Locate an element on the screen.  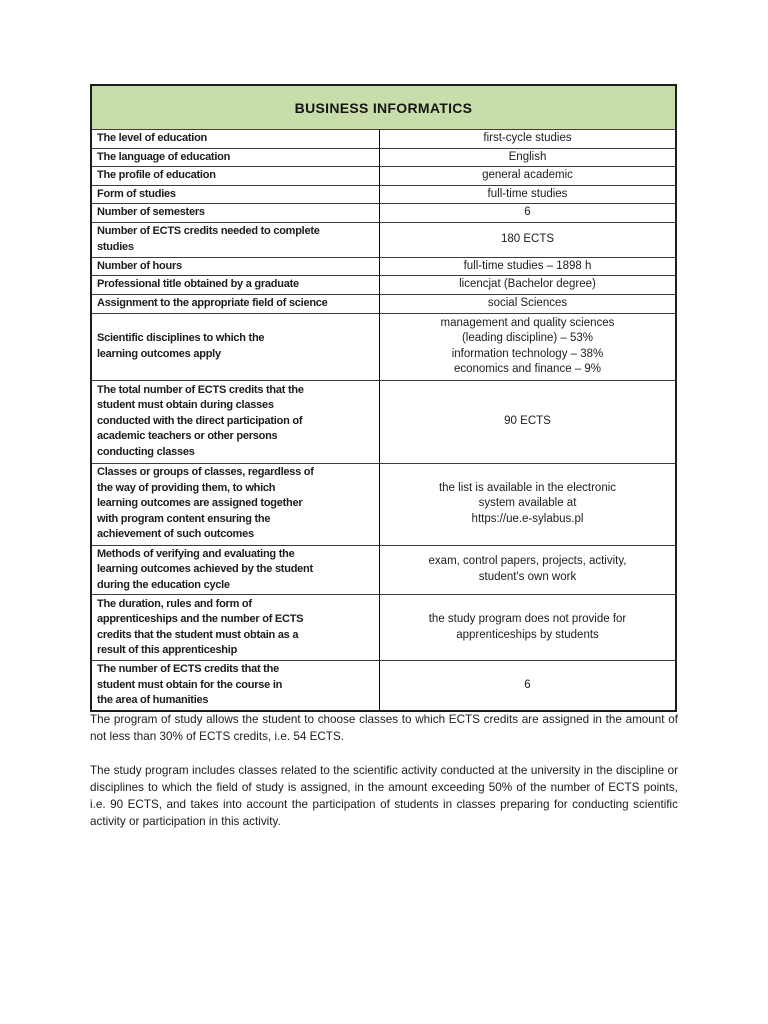
program-title: BUSINESS INFORMATICS is located at coordinates (383, 107).